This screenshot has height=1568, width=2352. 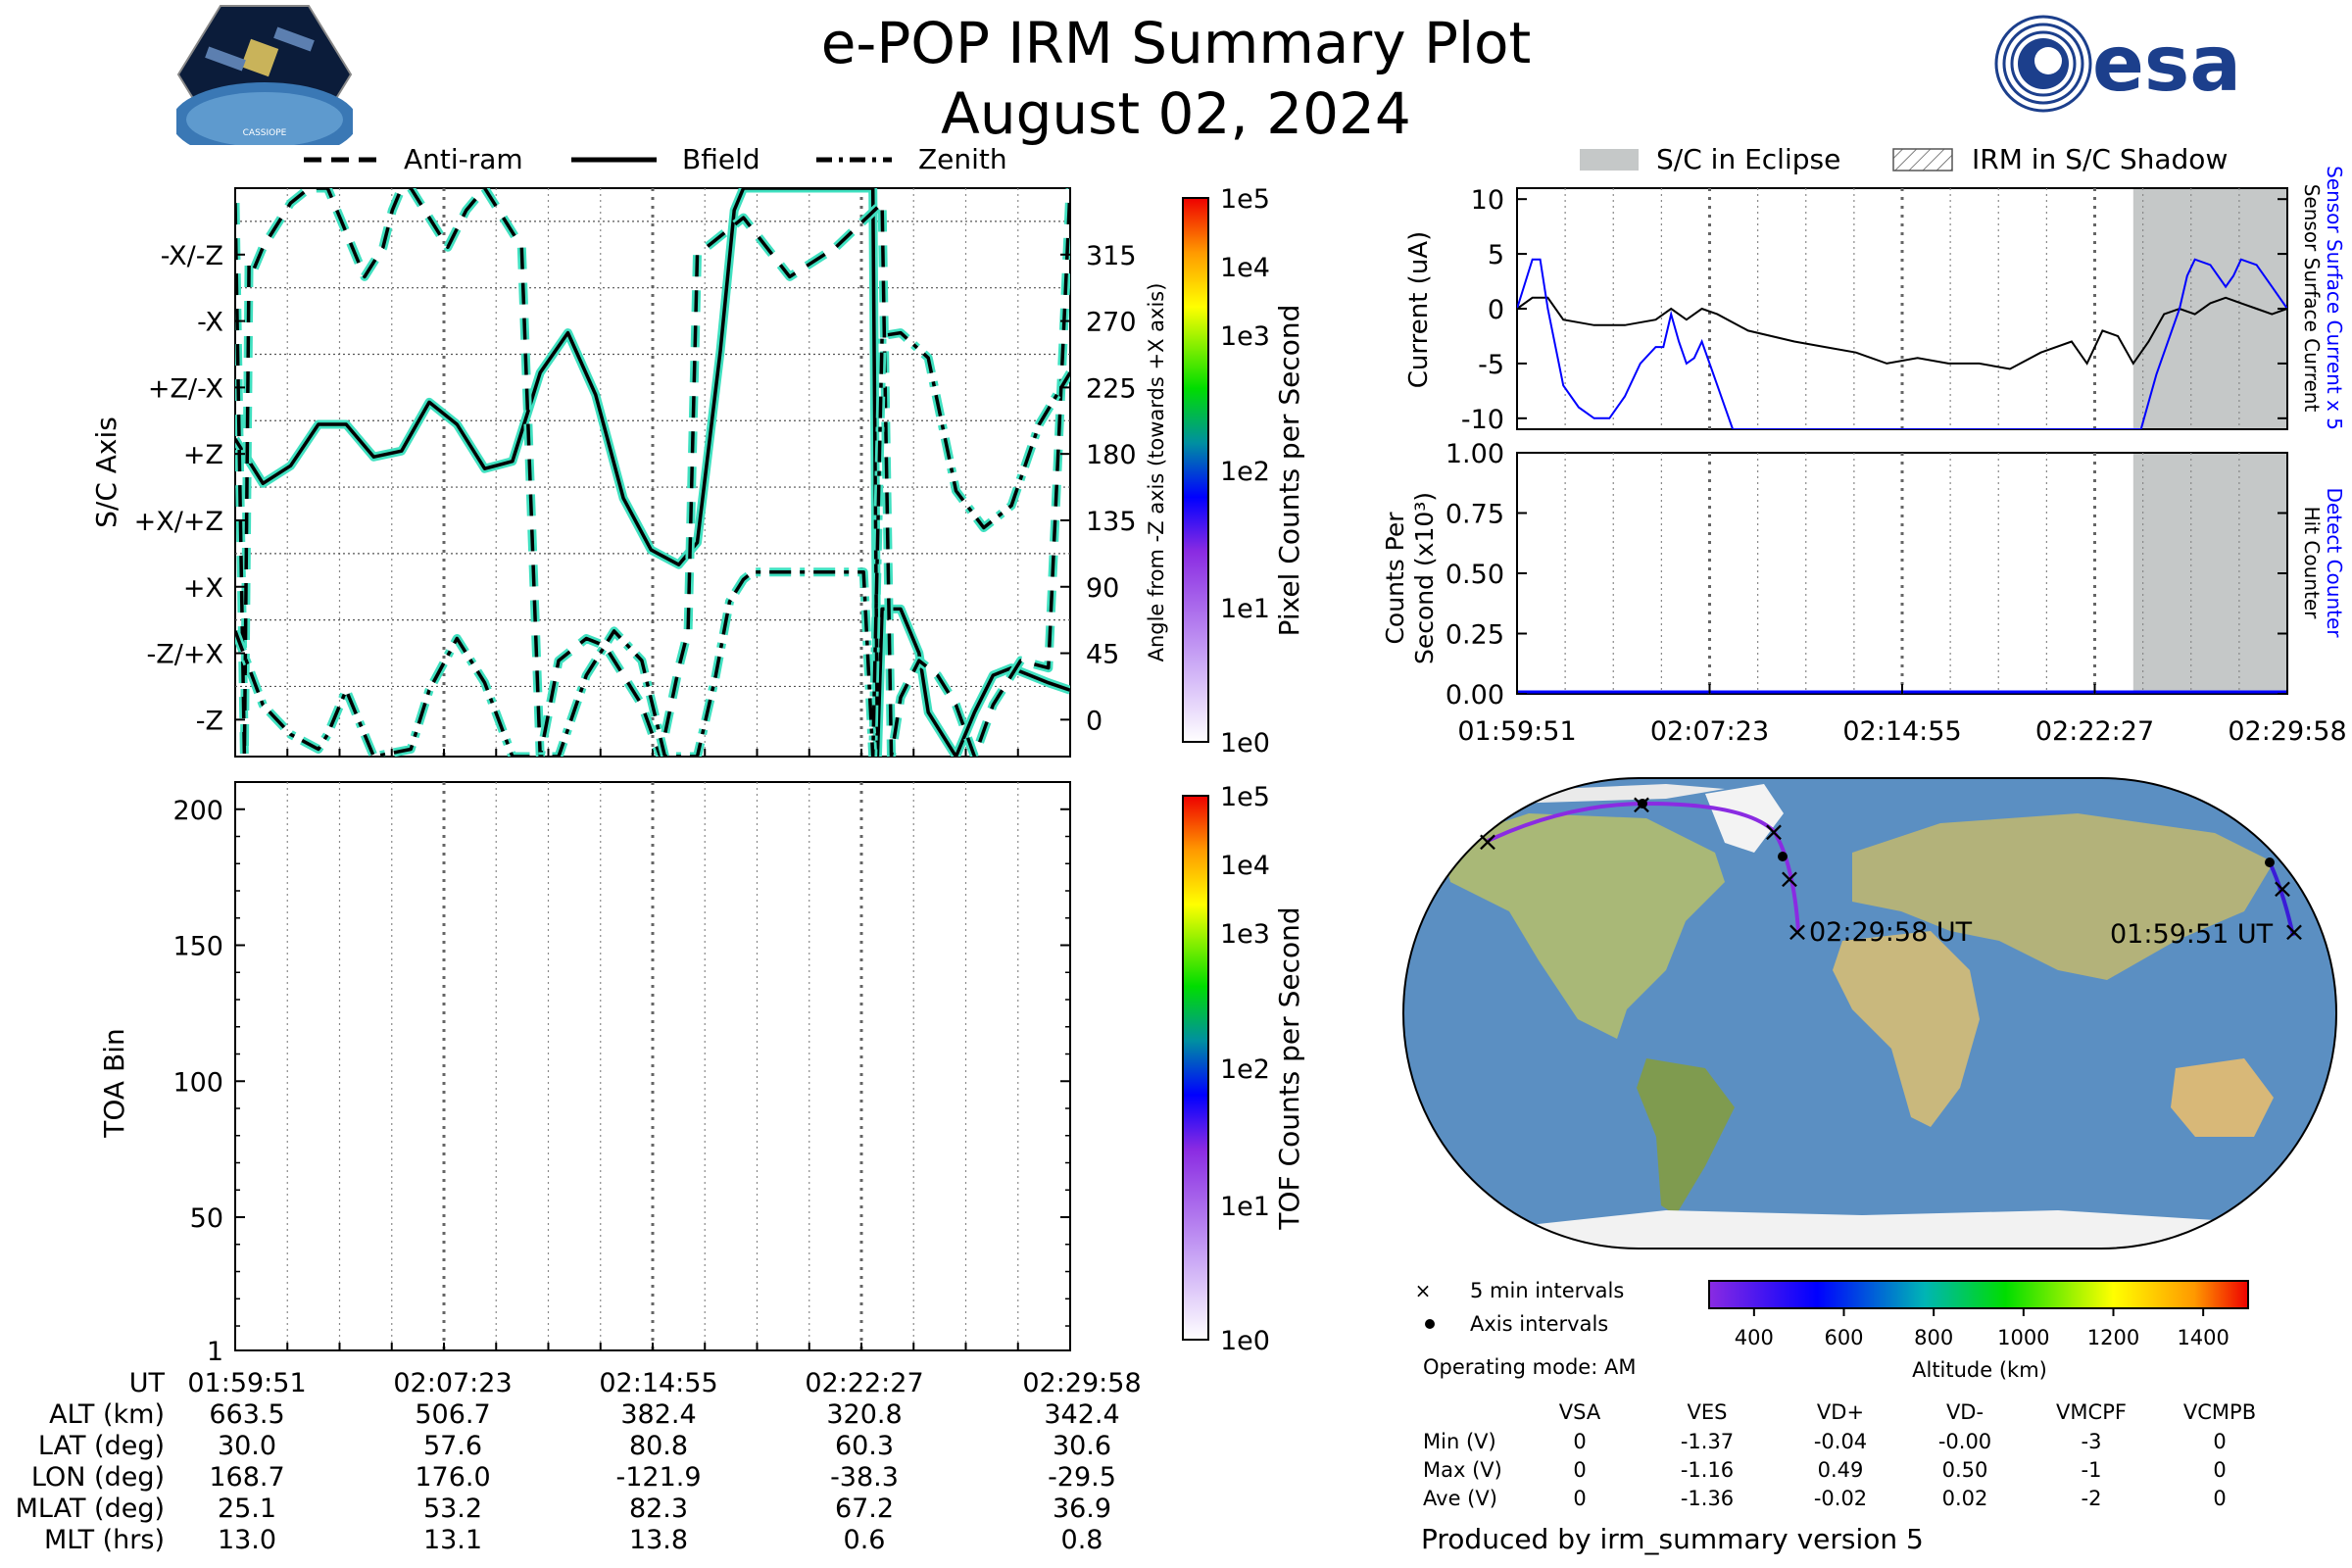 I want to click on ytick-label: 0.25, so click(x=1475, y=635).